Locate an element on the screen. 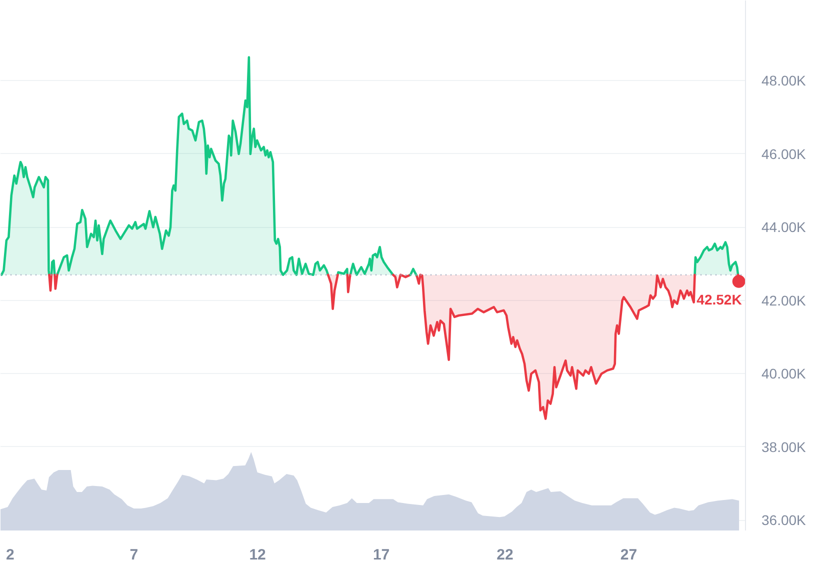 This screenshot has height=570, width=829. y-tick-label: 40.00K is located at coordinates (784, 374).